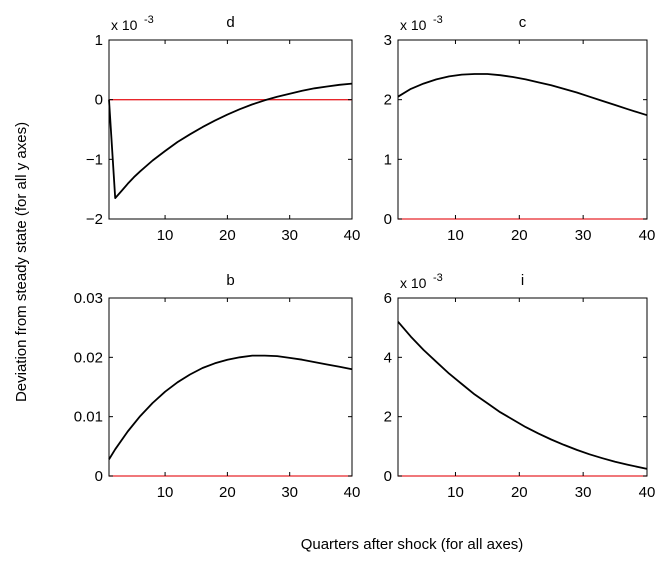  Describe the element at coordinates (94, 159) in the screenshot. I see `y-tick-label: −1` at that location.